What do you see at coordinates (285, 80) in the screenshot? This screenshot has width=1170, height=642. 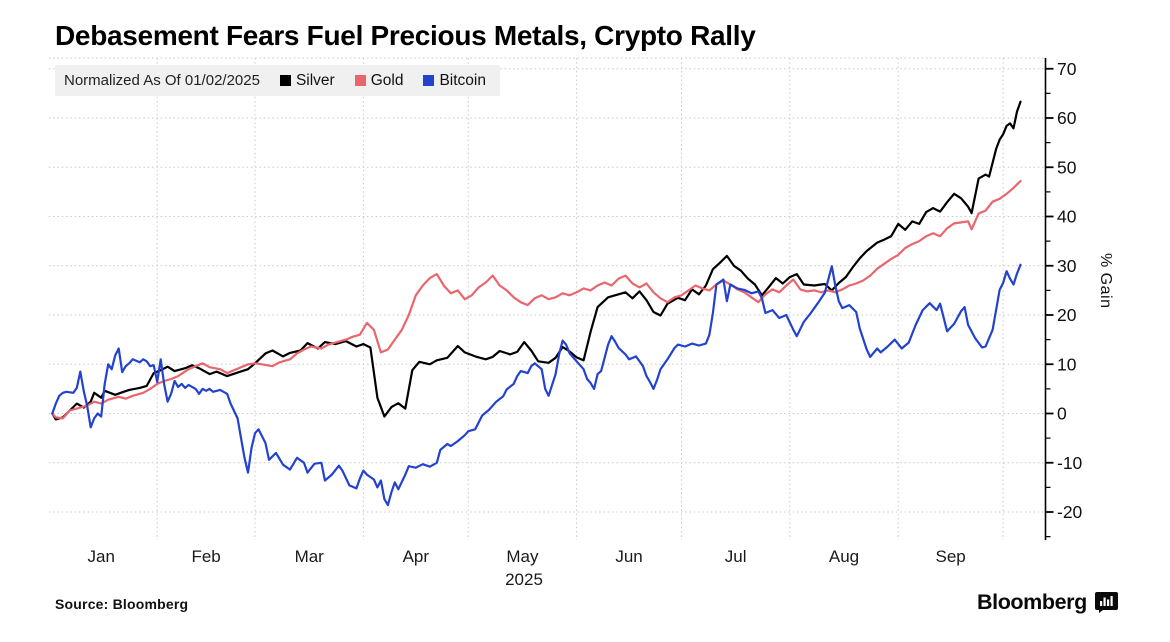 I see `silver-swatch-icon` at bounding box center [285, 80].